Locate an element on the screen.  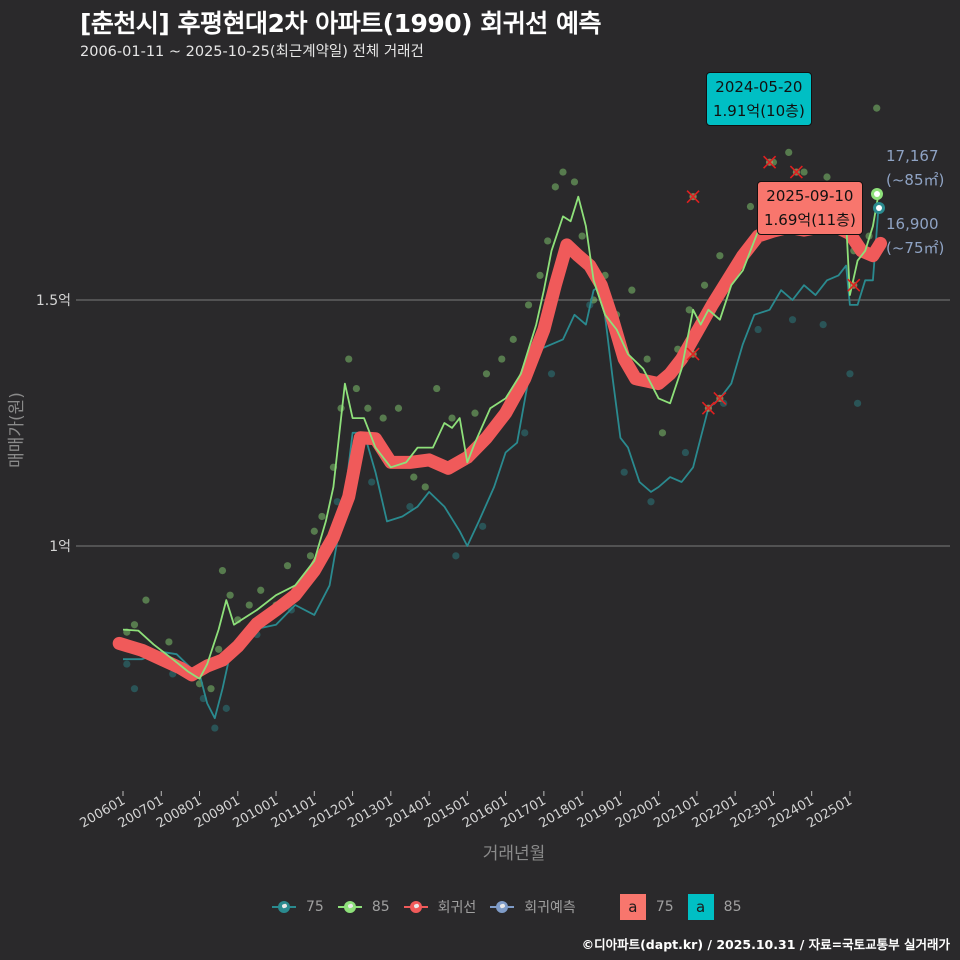
legend-regression-label: 회귀선 is located at coordinates (457, 908).